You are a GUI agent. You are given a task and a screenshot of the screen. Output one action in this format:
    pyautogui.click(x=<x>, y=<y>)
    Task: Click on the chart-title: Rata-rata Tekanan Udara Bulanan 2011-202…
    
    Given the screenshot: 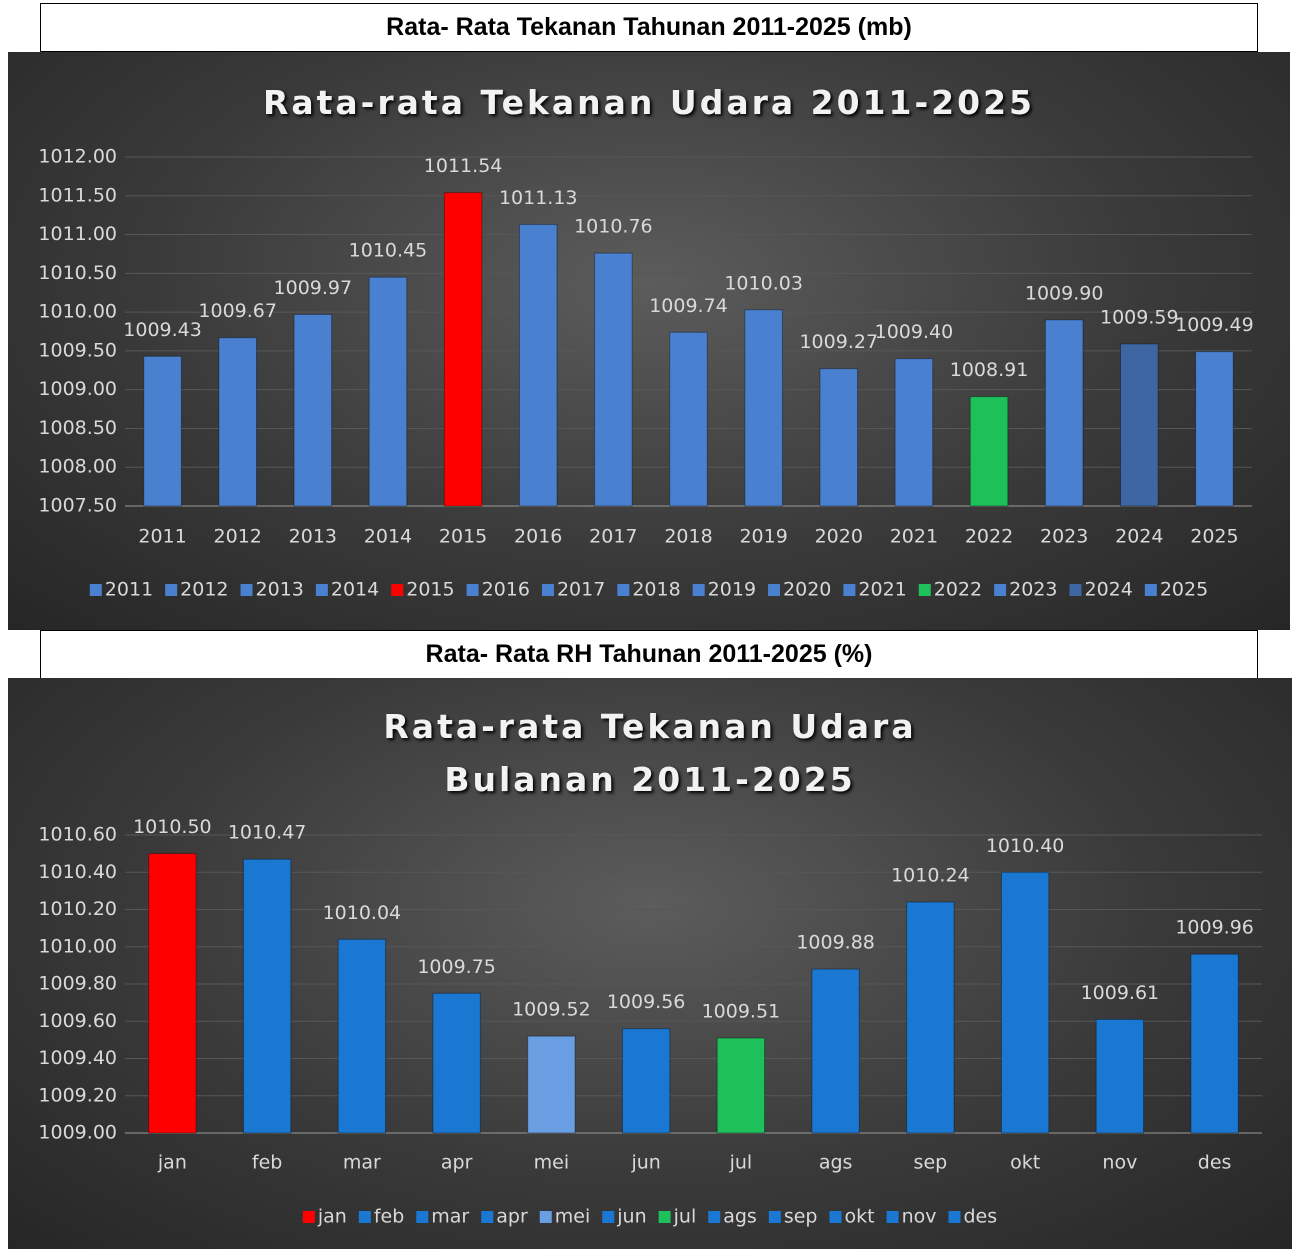 What is the action you would take?
    pyautogui.click(x=650, y=753)
    